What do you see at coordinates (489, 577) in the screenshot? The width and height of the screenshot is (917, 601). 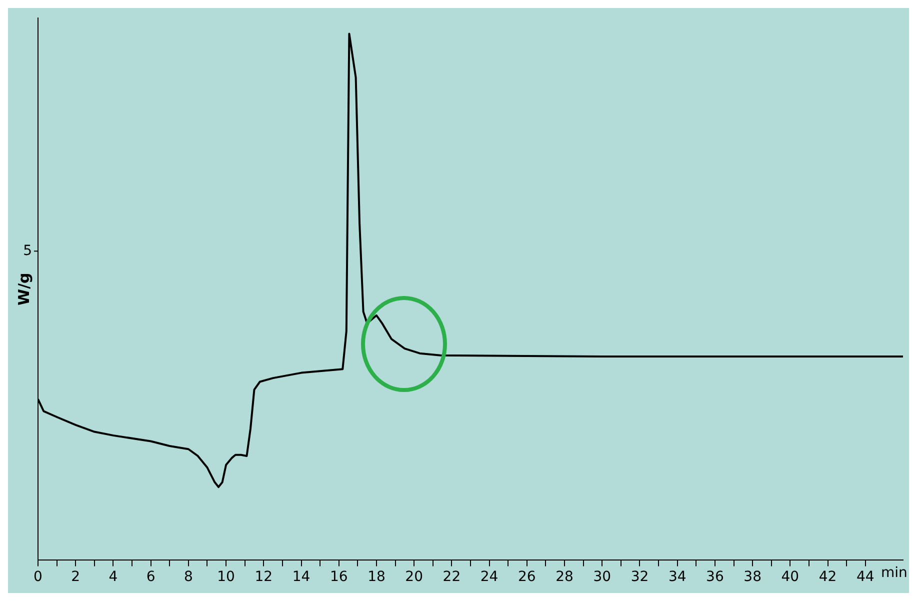 I see `x-tick-label: 24` at bounding box center [489, 577].